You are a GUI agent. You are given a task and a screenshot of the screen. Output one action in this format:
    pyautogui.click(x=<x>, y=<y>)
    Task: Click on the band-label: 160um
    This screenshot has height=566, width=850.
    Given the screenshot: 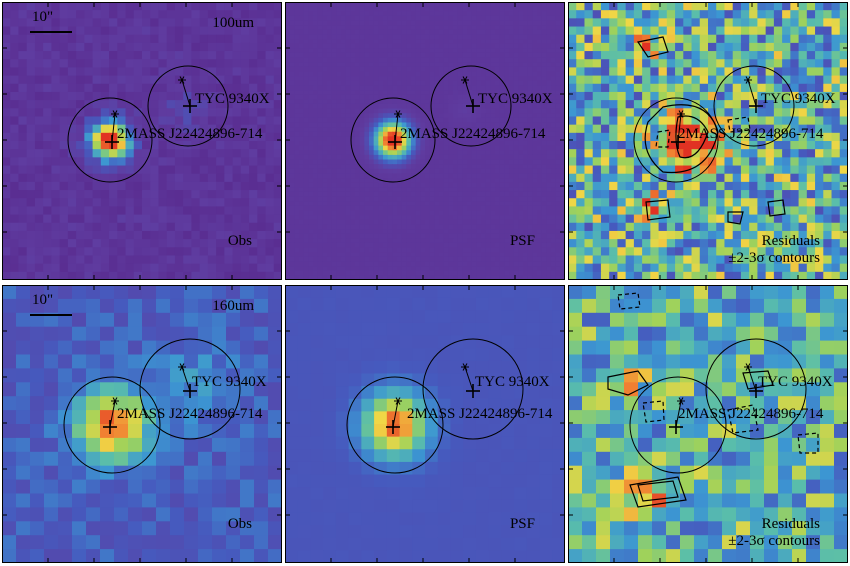 What is the action you would take?
    pyautogui.click(x=233, y=306)
    